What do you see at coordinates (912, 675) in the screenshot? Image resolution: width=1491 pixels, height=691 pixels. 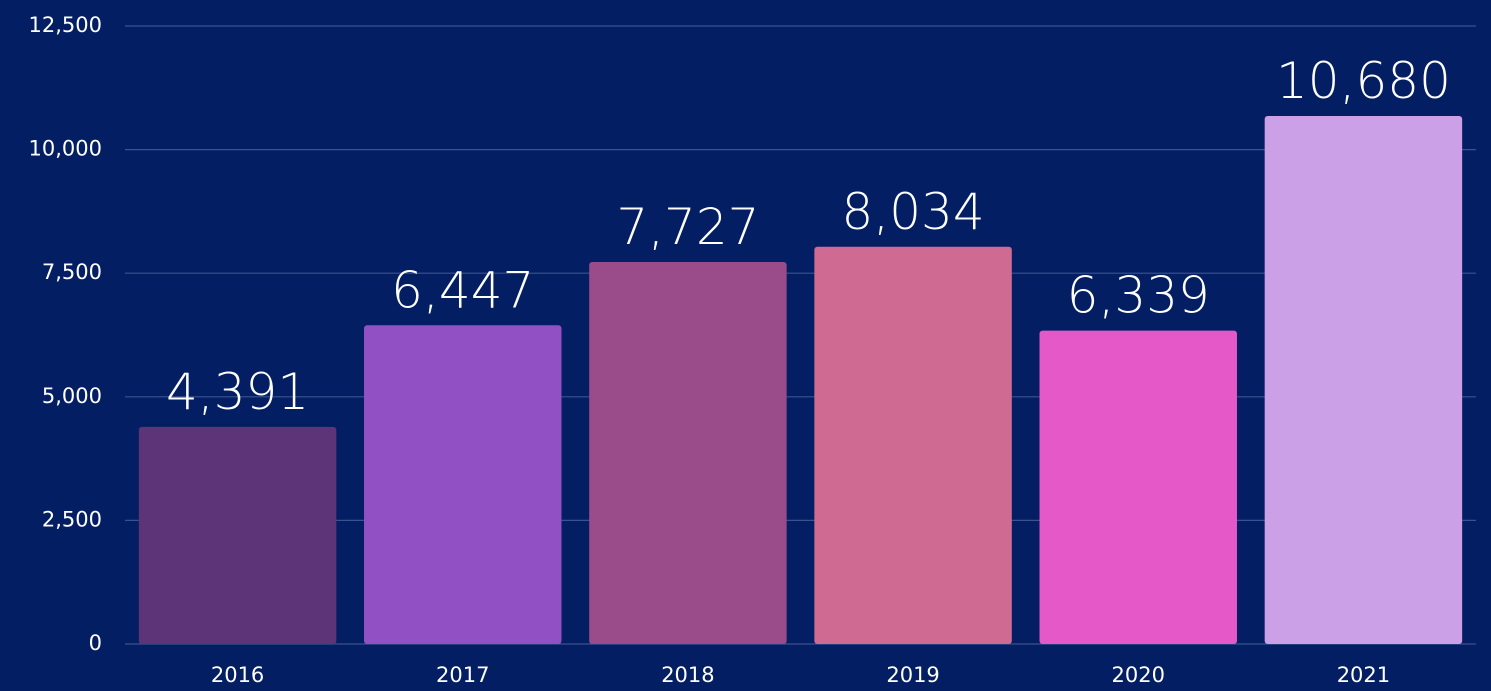 I see `x-tick-label: 2019` at bounding box center [912, 675].